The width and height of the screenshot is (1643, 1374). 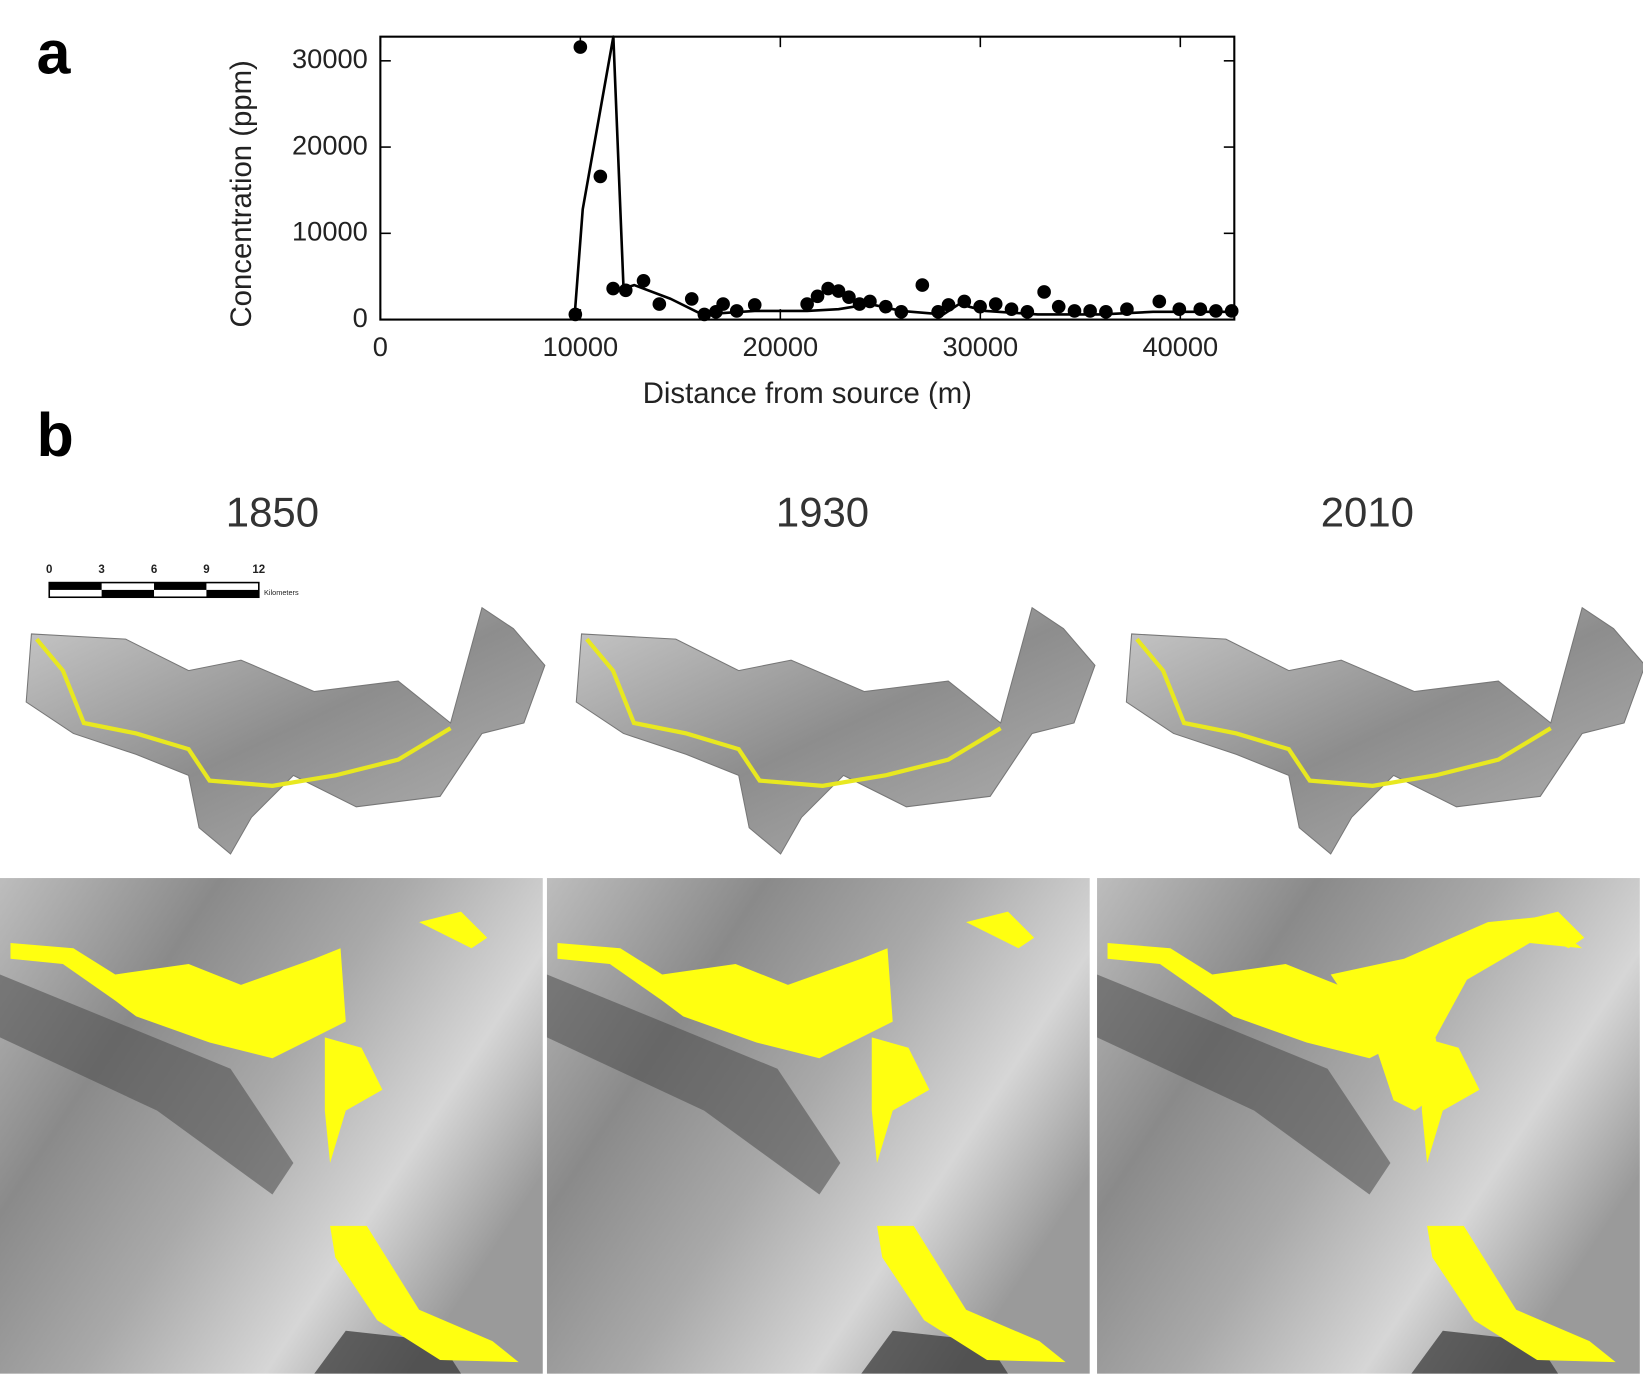 What do you see at coordinates (330, 58) in the screenshot?
I see `y-tick-label: 30000` at bounding box center [330, 58].